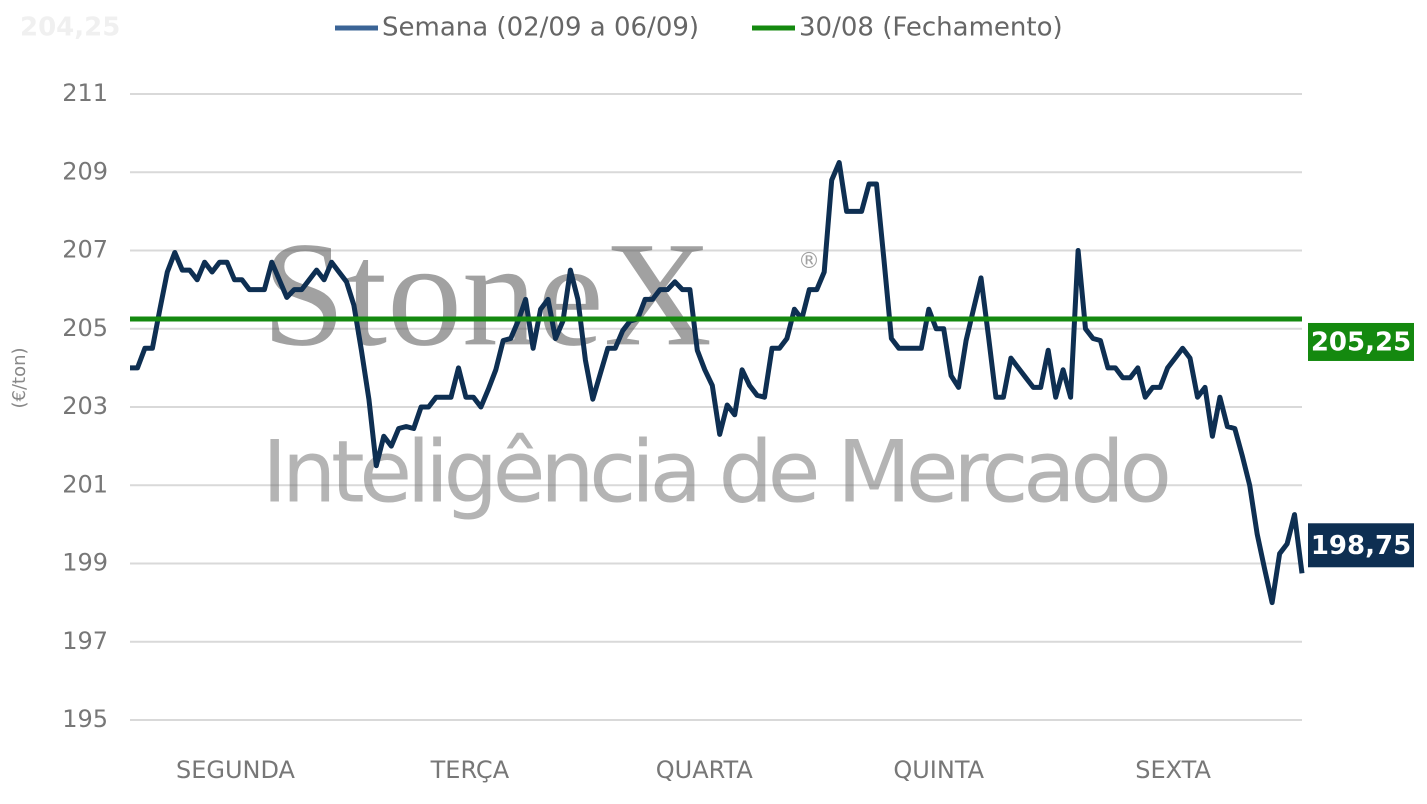 The image size is (1427, 804). What do you see at coordinates (85, 719) in the screenshot?
I see `y-tick-label: 195` at bounding box center [85, 719].